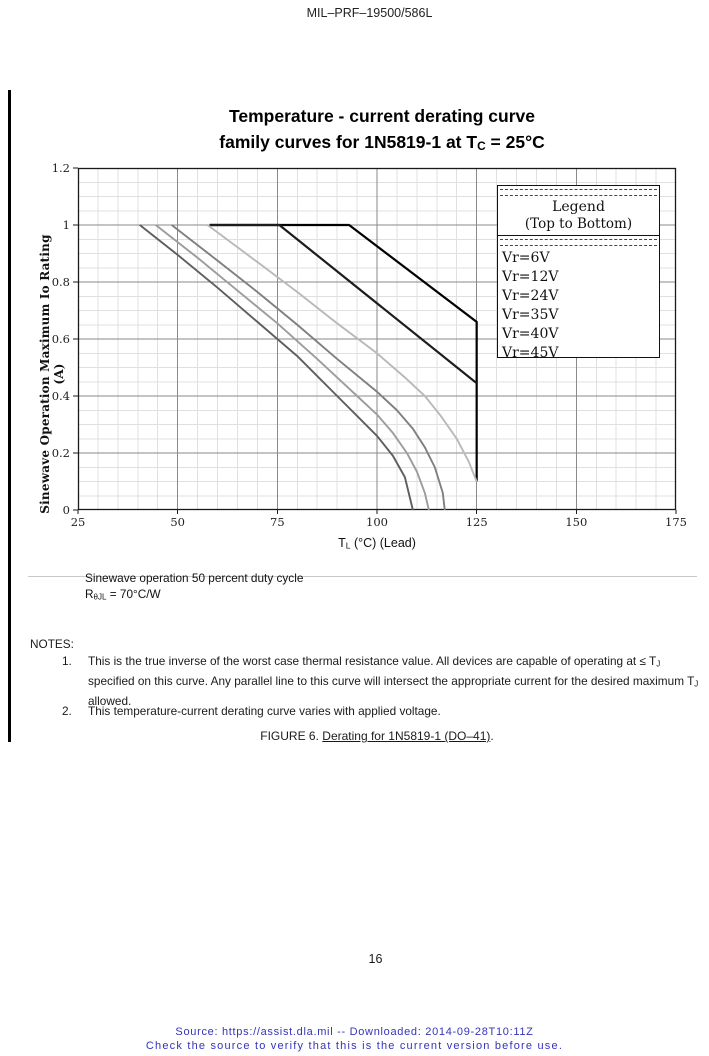 The image size is (709, 1056). What do you see at coordinates (177, 522) in the screenshot?
I see `x-tick-label: 50` at bounding box center [177, 522].